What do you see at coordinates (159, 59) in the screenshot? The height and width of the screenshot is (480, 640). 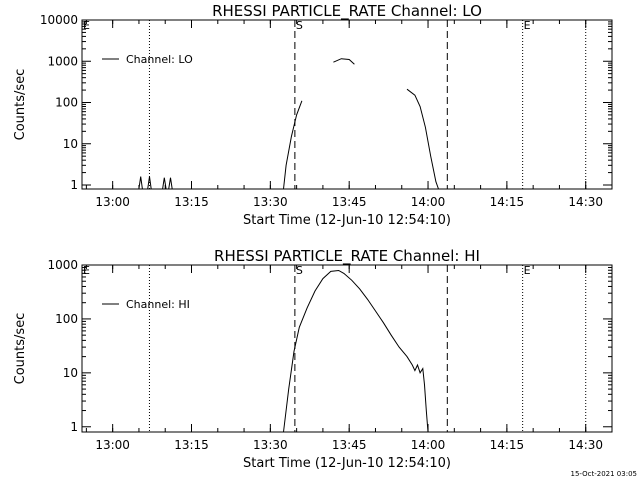 I see `legend-label: Channel: LO` at bounding box center [159, 59].